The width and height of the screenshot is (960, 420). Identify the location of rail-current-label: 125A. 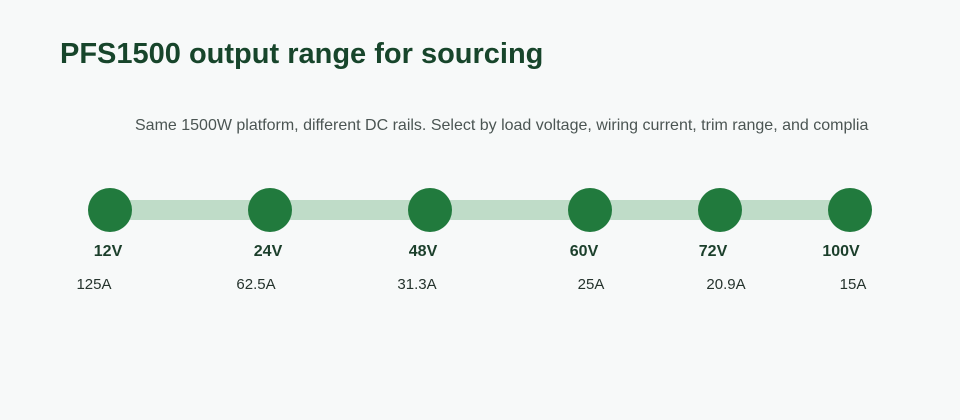
(94, 284).